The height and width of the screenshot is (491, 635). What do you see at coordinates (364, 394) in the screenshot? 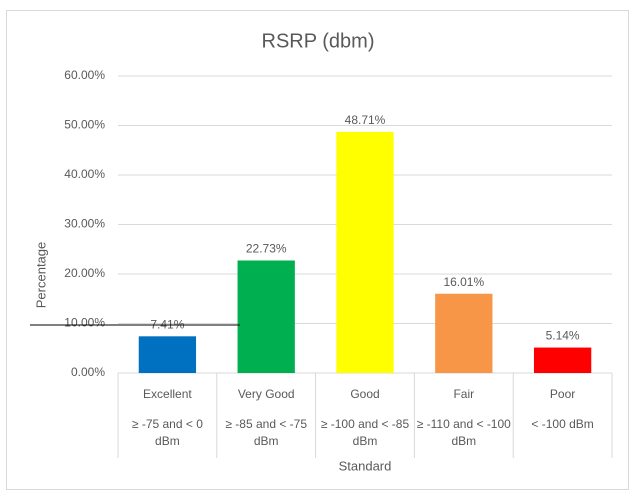
I see `x-tick-label: Good` at bounding box center [364, 394].